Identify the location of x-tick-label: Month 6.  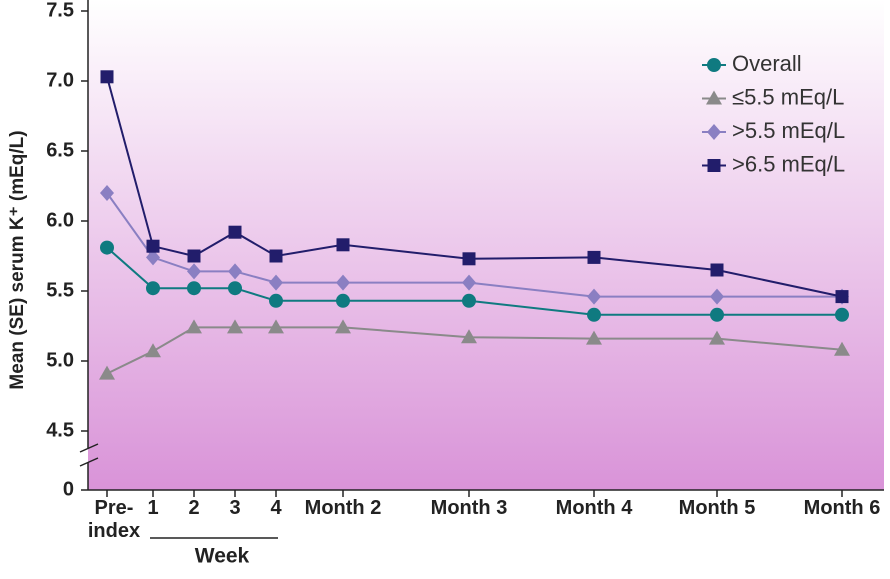
(842, 508).